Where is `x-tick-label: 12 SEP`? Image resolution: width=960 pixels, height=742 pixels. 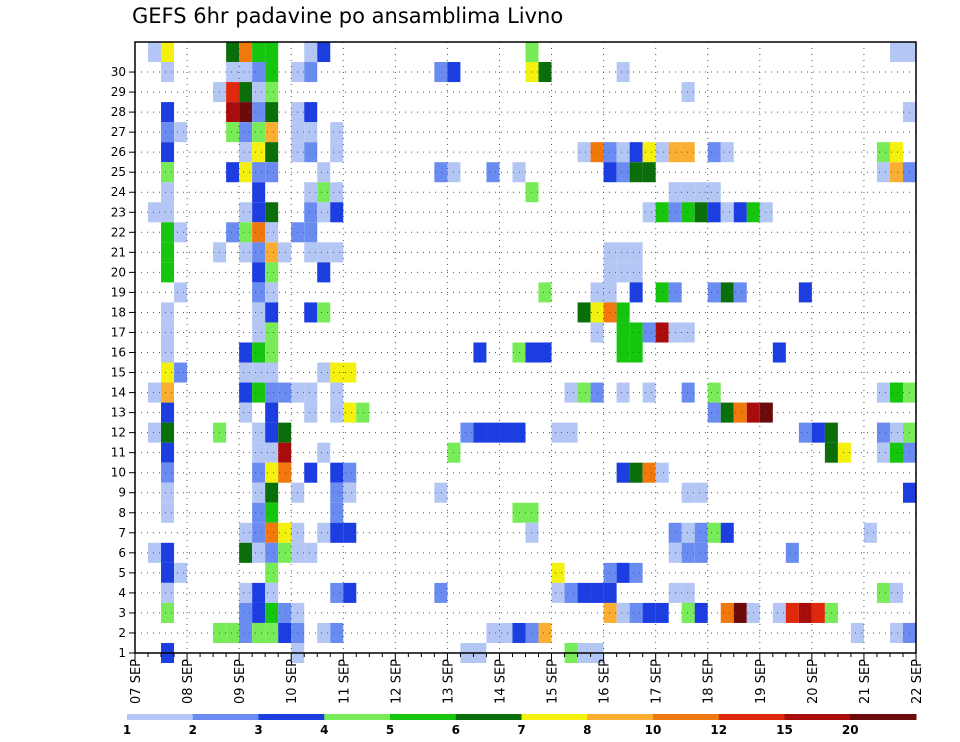 x-tick-label: 12 SEP is located at coordinates (396, 681).